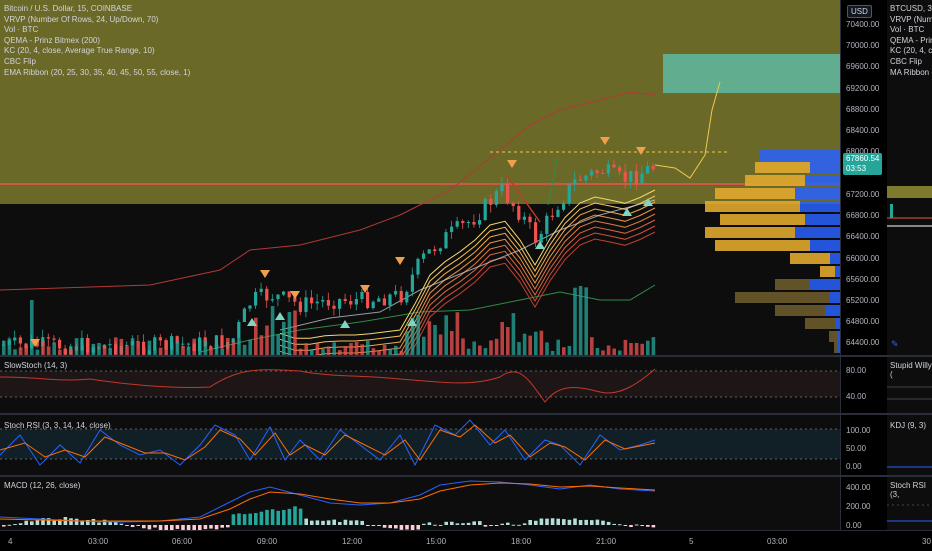 Image resolution: width=932 pixels, height=551 pixels. I want to click on slowstoch-label: SlowStoch (14, 3), so click(36, 365).